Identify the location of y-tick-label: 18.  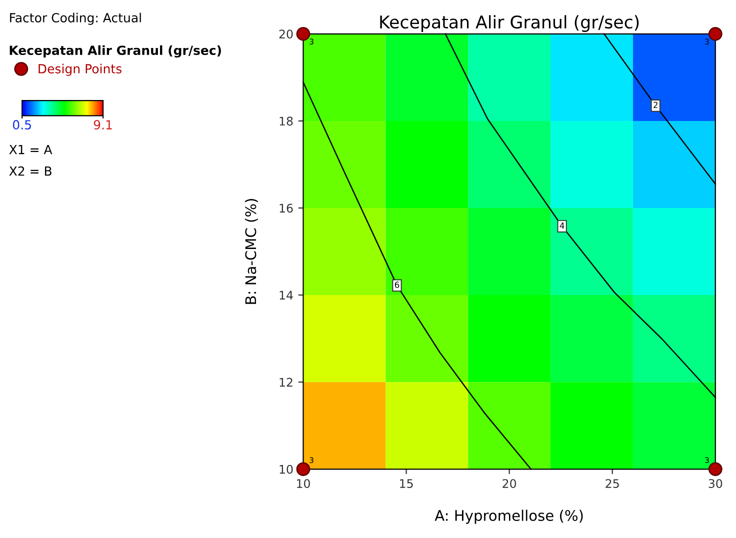
(286, 121).